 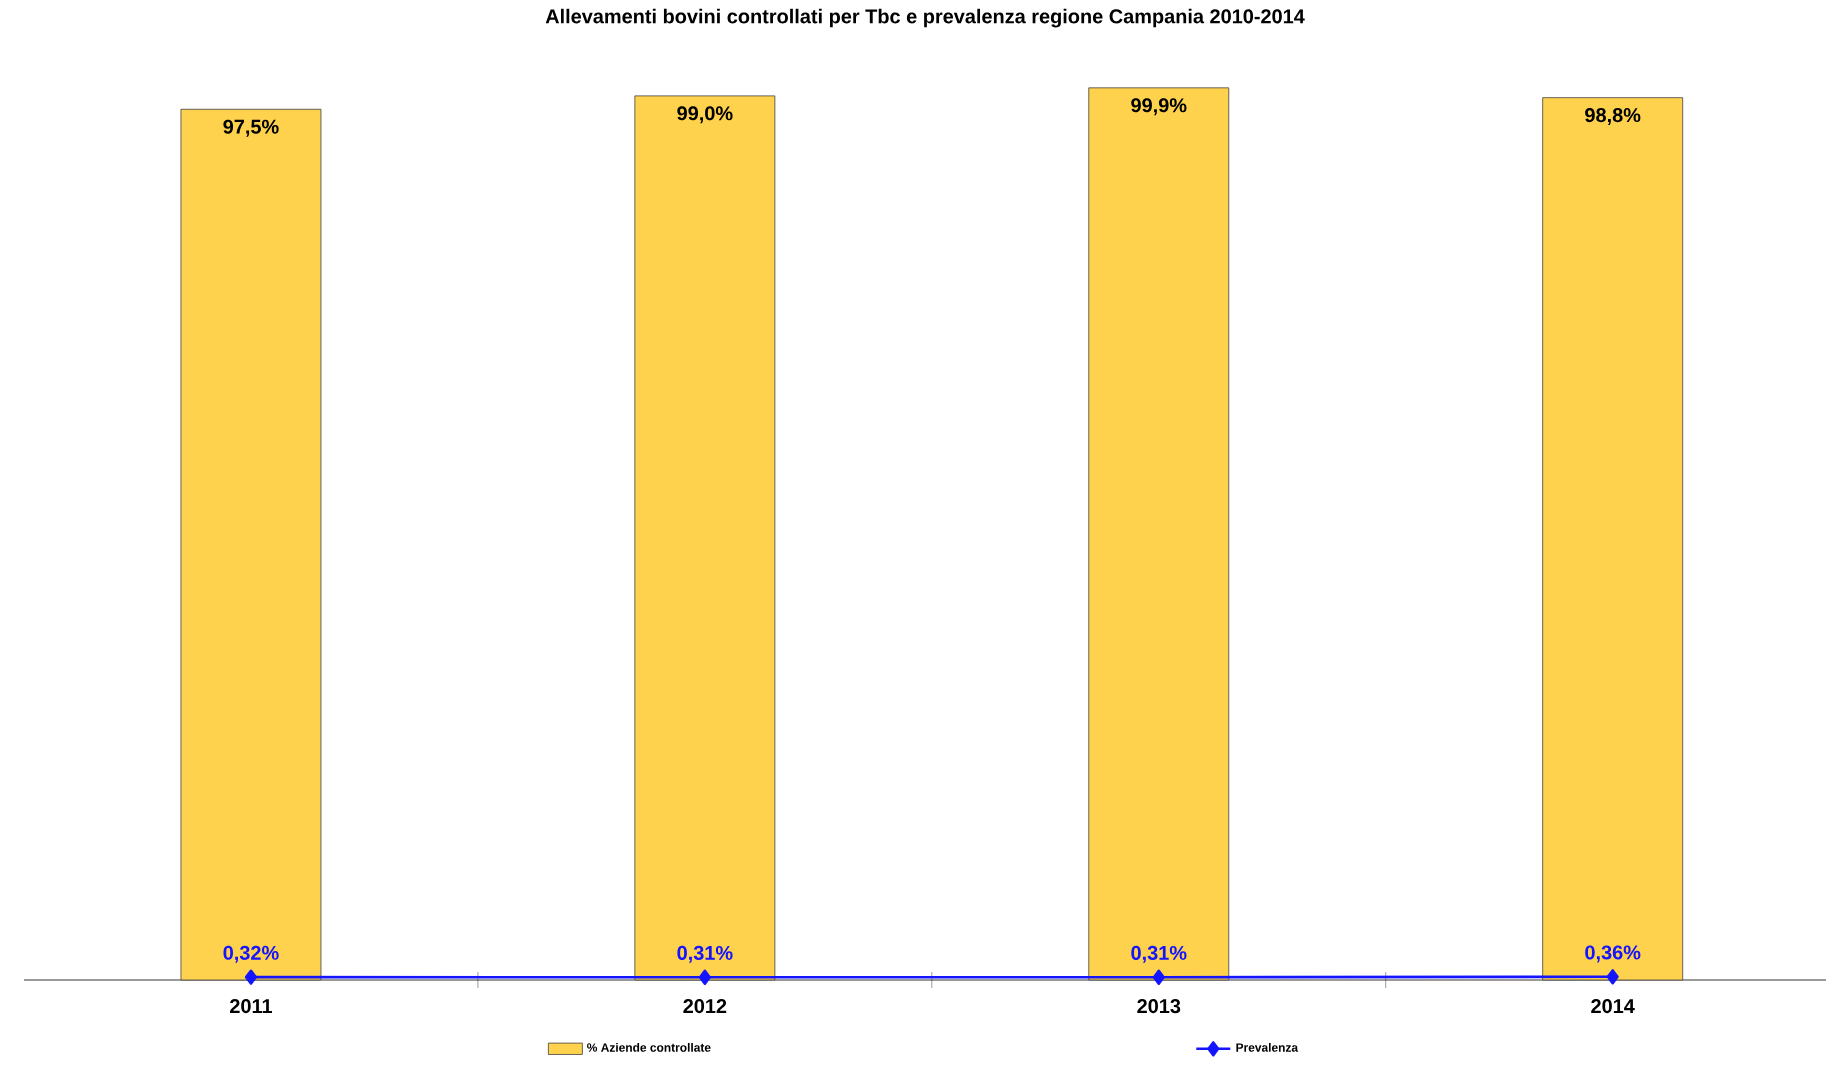 I want to click on data-label: 0,36%, so click(x=1613, y=954).